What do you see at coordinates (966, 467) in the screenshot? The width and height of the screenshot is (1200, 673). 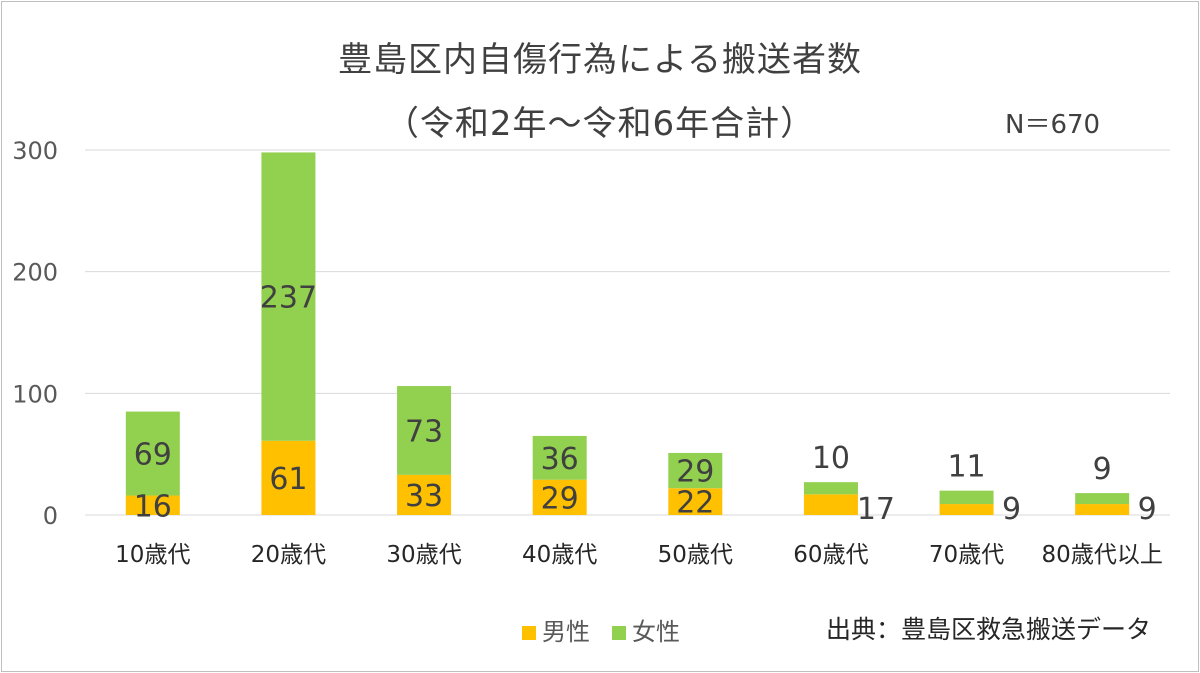 I see `data-label-female: 11` at bounding box center [966, 467].